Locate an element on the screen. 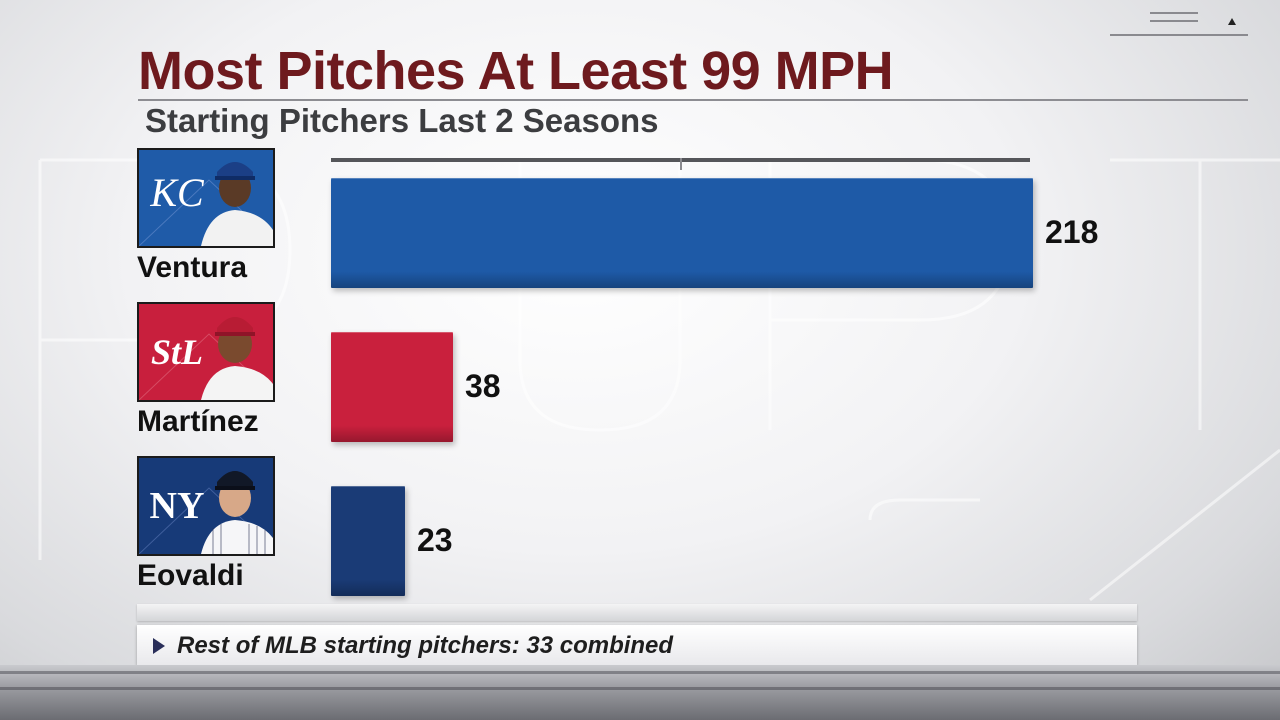 This screenshot has height=720, width=1280. chart-bar-ventura is located at coordinates (682, 233).